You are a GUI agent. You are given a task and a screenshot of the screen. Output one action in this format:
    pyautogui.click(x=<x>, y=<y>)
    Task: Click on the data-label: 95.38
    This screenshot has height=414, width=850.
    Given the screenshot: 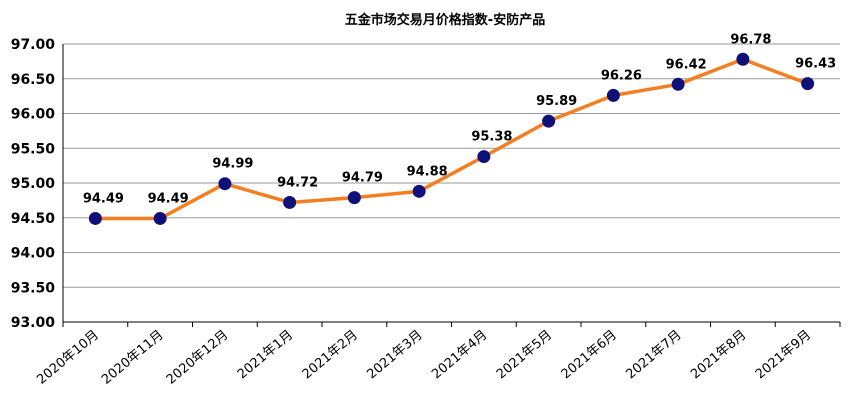 What is the action you would take?
    pyautogui.click(x=491, y=137)
    